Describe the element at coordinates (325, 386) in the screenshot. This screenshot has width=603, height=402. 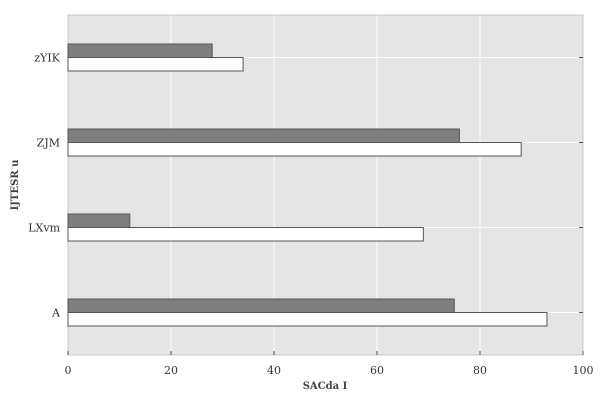
I see `x-axis-title: SACda I` at that location.